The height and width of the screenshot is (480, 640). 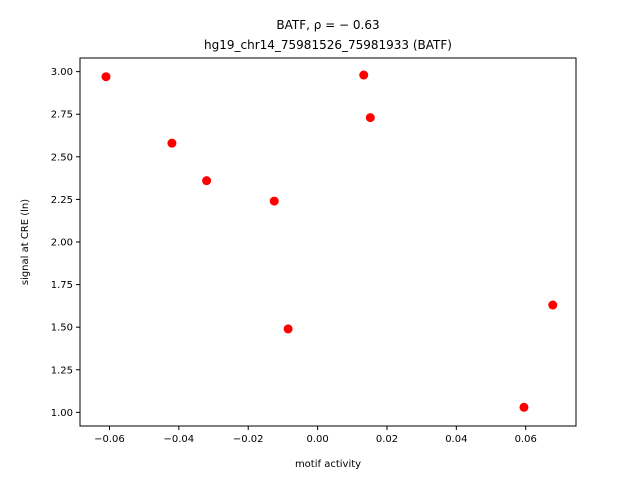 What do you see at coordinates (328, 464) in the screenshot?
I see `x-axis-label: motif activity` at bounding box center [328, 464].